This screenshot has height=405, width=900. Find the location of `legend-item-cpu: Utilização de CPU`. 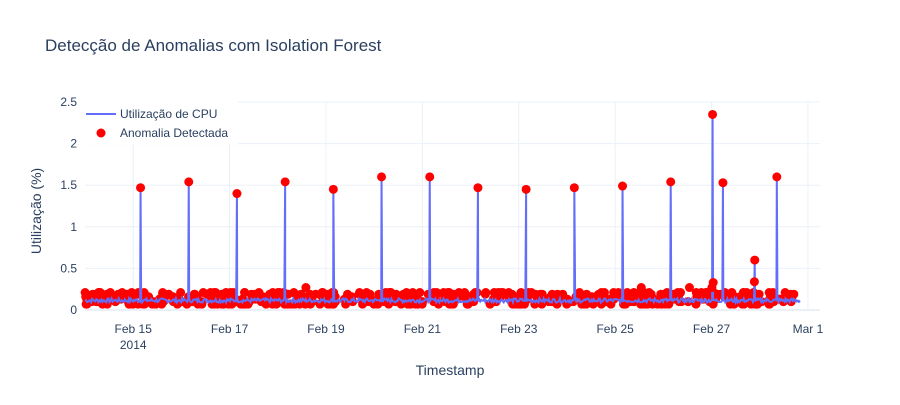

legend-item-cpu: Utilização de CPU is located at coordinates (151, 114).